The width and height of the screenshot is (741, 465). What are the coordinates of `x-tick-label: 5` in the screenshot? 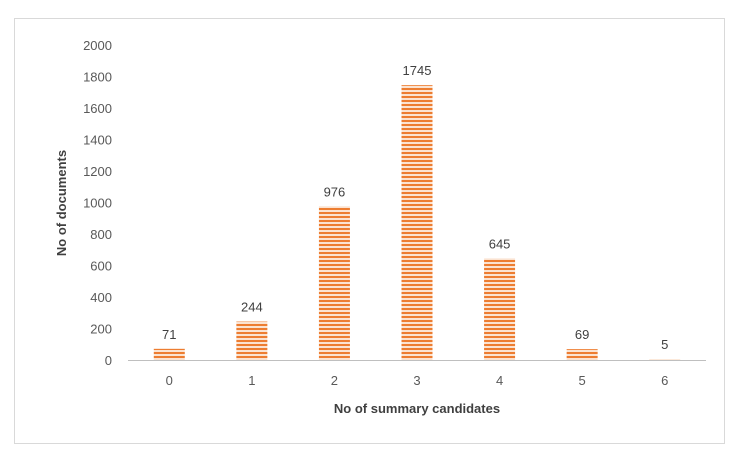 It's located at (582, 380).